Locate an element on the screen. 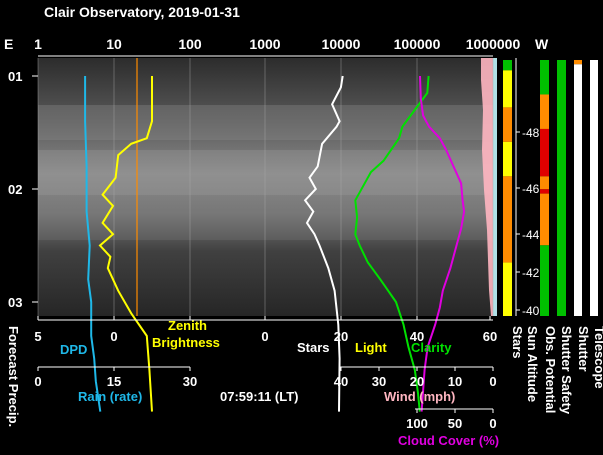 This screenshot has height=455, width=603. series-line-clarity is located at coordinates (392, 243).